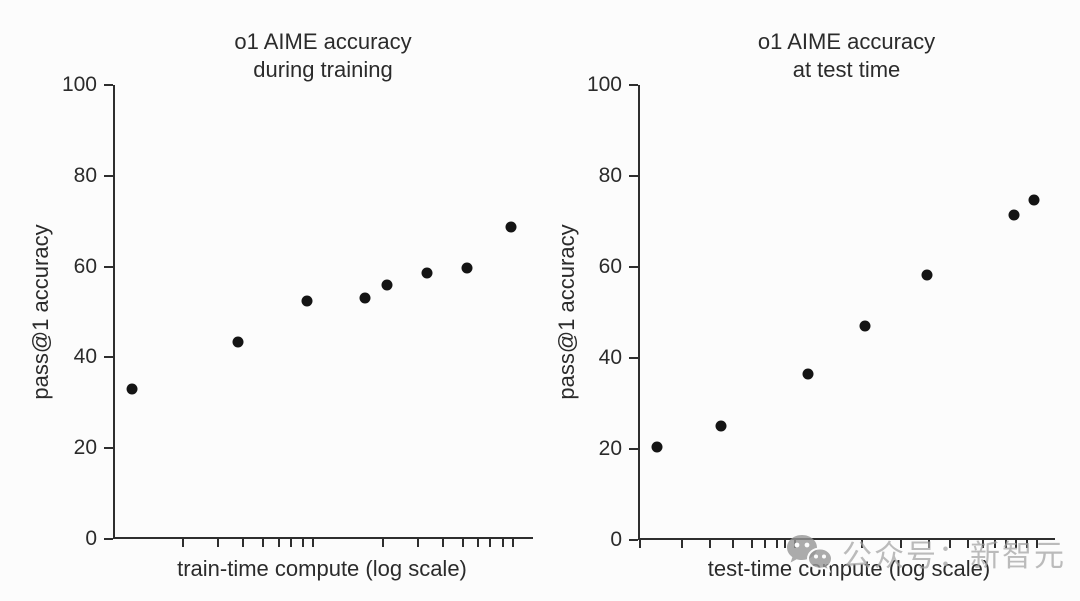 The height and width of the screenshot is (601, 1080). Describe the element at coordinates (846, 70) in the screenshot. I see `chart-title-line2: at test time` at that location.